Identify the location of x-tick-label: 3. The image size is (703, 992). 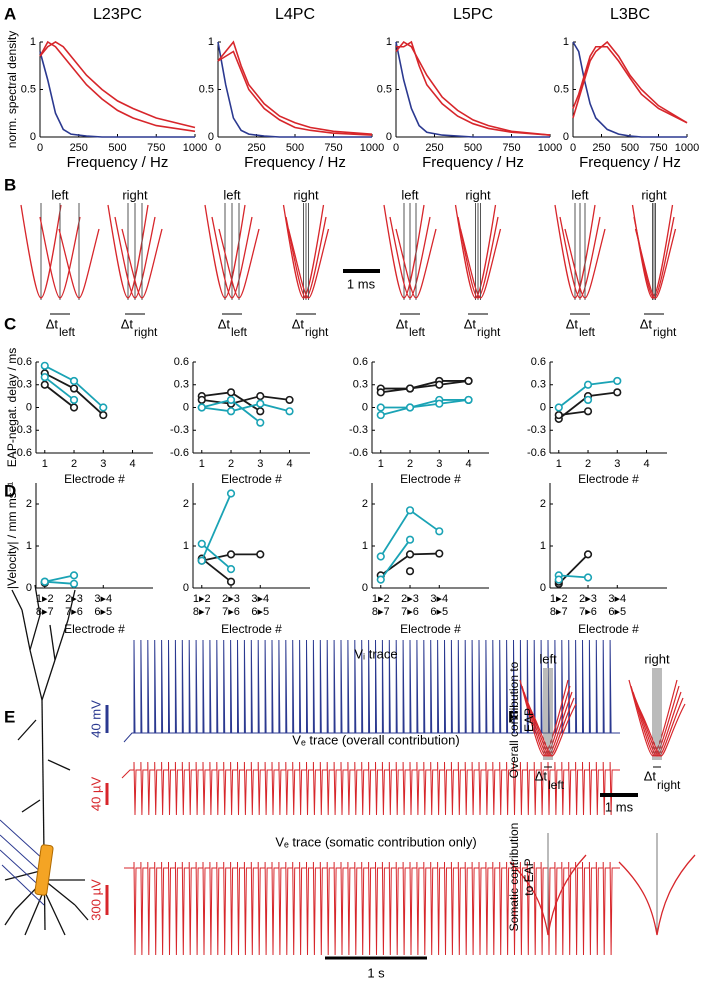
(617, 464).